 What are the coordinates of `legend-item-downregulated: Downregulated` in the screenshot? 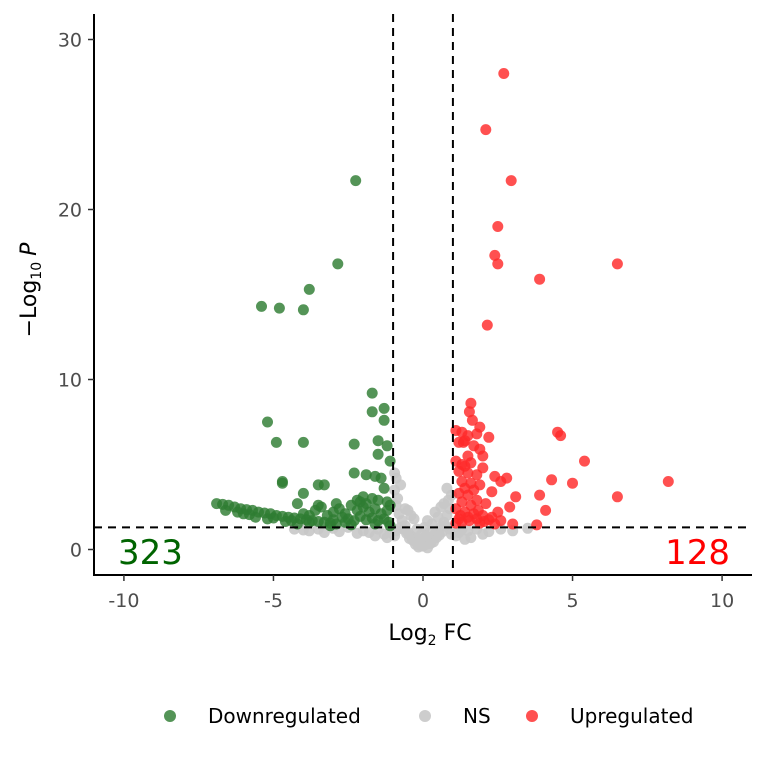 It's located at (262, 716).